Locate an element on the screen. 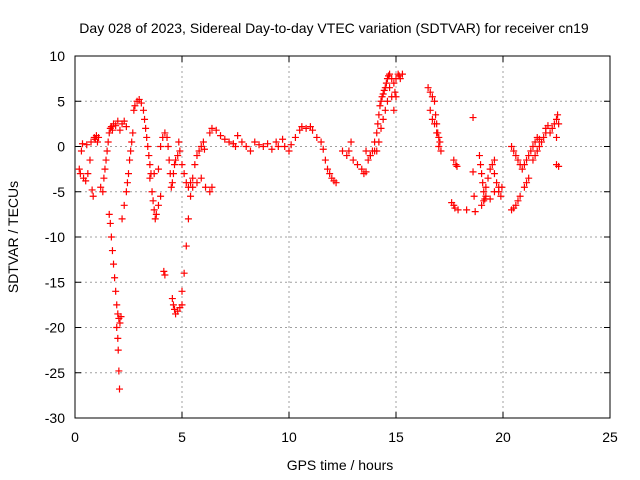 The image size is (640, 480). x-tick-label: 0 is located at coordinates (75, 437).